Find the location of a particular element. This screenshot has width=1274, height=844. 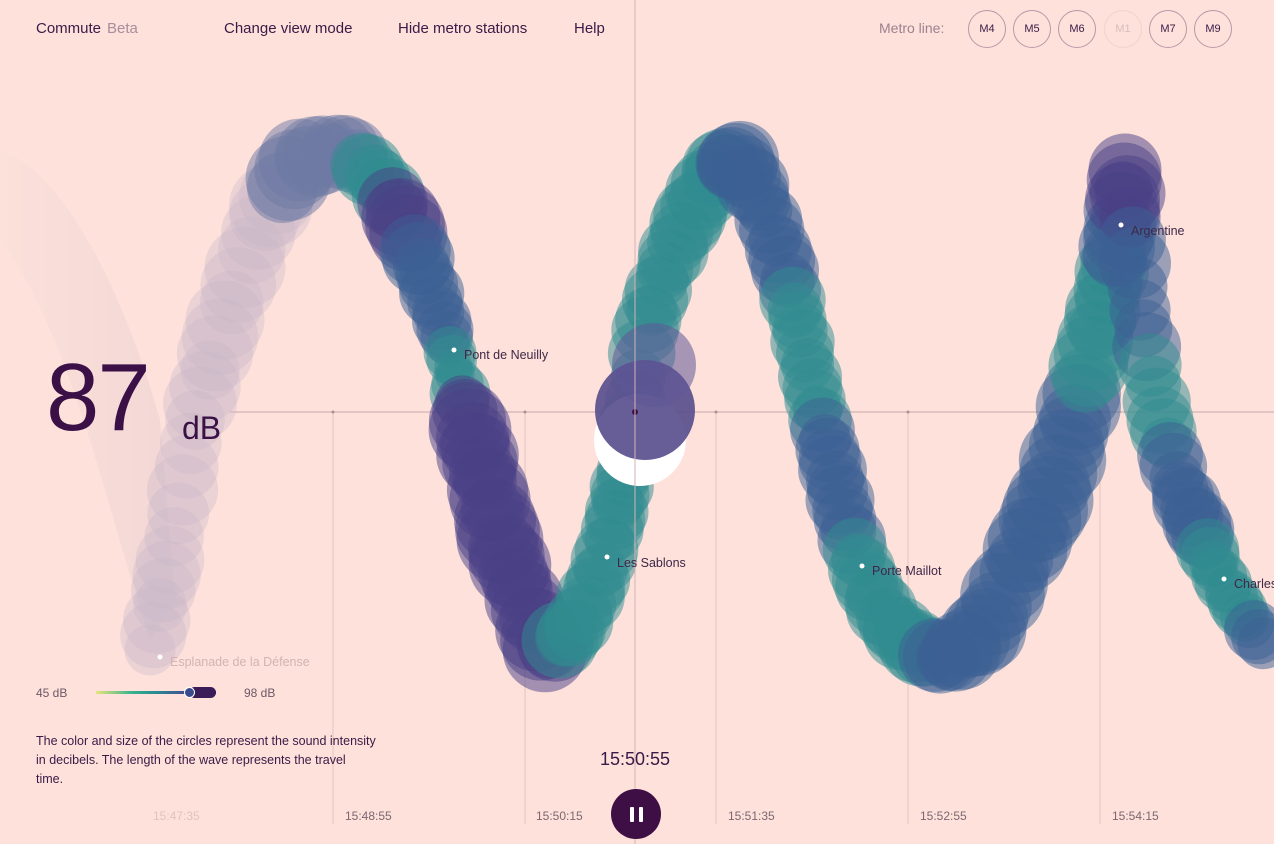

metro-line-m6-button: M6 is located at coordinates (1077, 29).